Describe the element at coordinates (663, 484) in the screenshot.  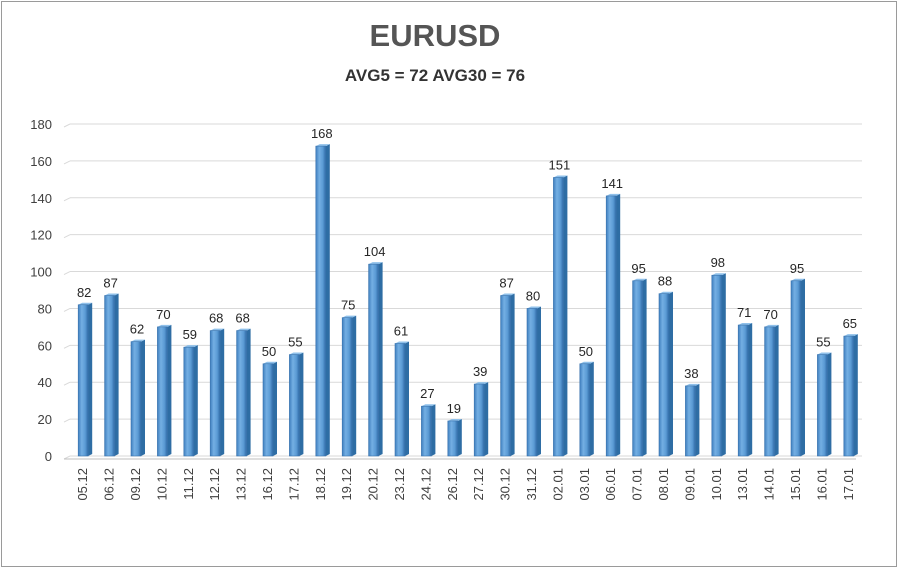
I see `x-tick-label: 08.01` at that location.